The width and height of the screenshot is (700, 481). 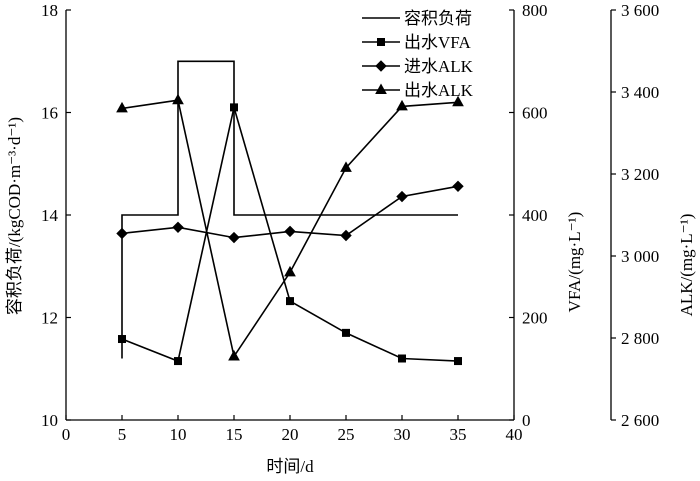 I want to click on y-alk-tick-label: 2 800, so click(x=640, y=338).